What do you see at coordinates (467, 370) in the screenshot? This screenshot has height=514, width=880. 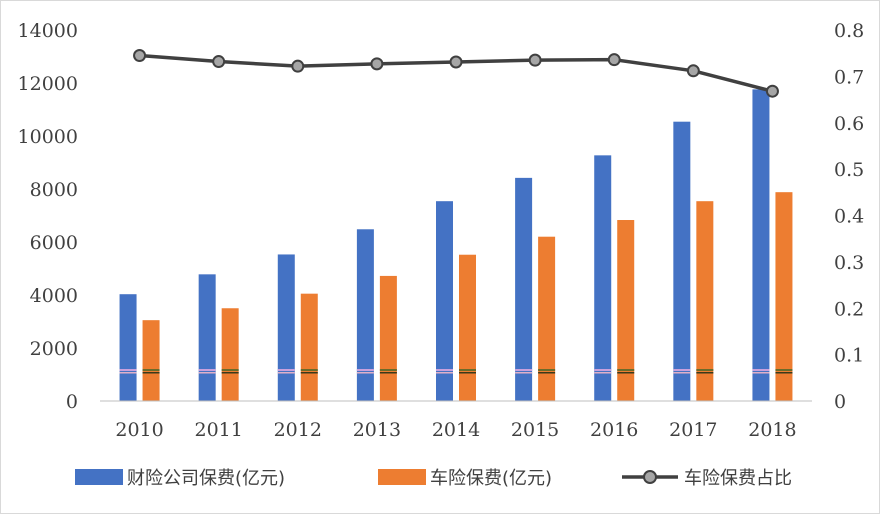 I see `bar-stripe-1-2014` at bounding box center [467, 370].